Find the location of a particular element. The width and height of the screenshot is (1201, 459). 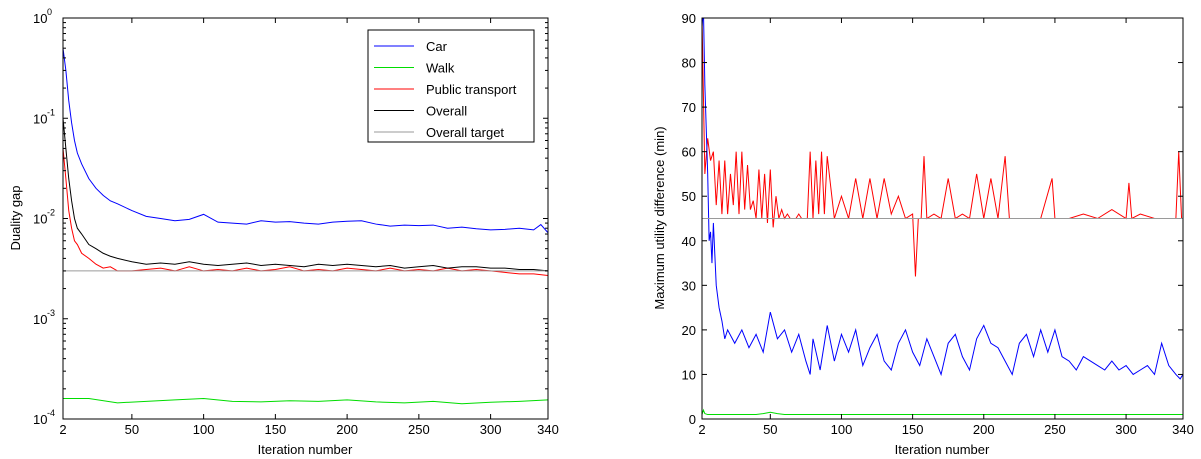

legend-label: Walk is located at coordinates (440, 68).